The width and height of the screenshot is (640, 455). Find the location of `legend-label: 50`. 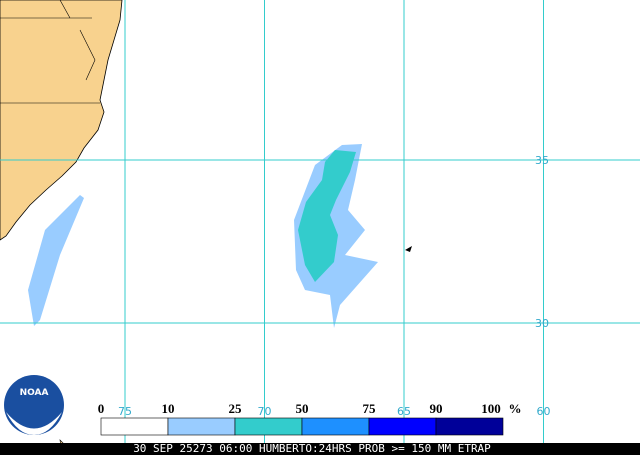

legend-label: 50 is located at coordinates (302, 408).